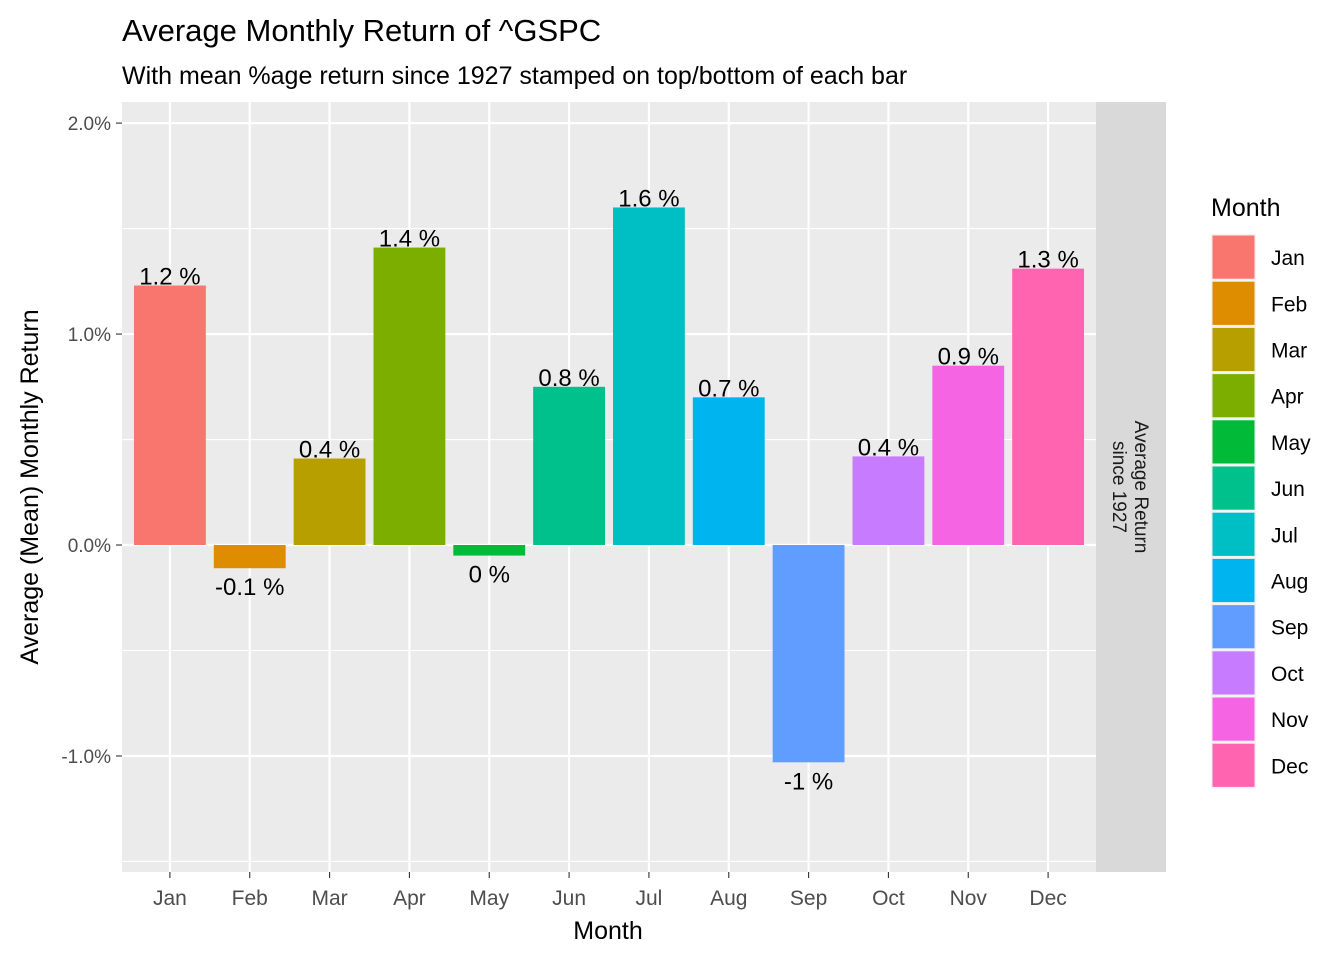 This screenshot has height=960, width=1344. Describe the element at coordinates (888, 501) in the screenshot. I see `bar-oct` at that location.